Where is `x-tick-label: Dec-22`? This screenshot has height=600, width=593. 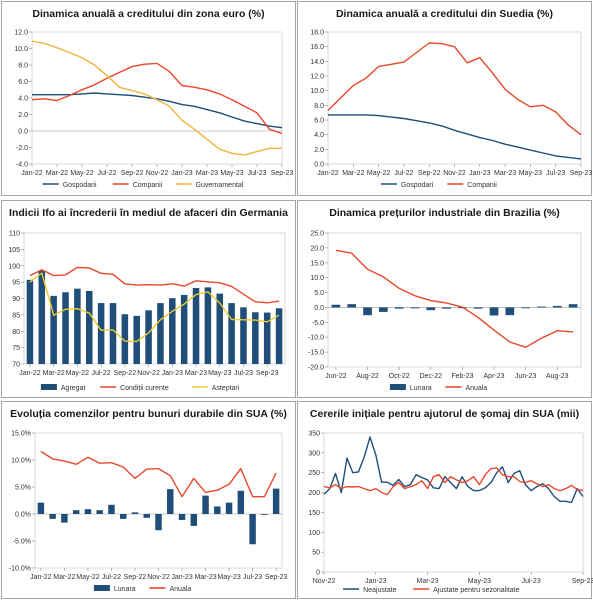
x-tick-label: Dec-22 is located at coordinates (430, 376).